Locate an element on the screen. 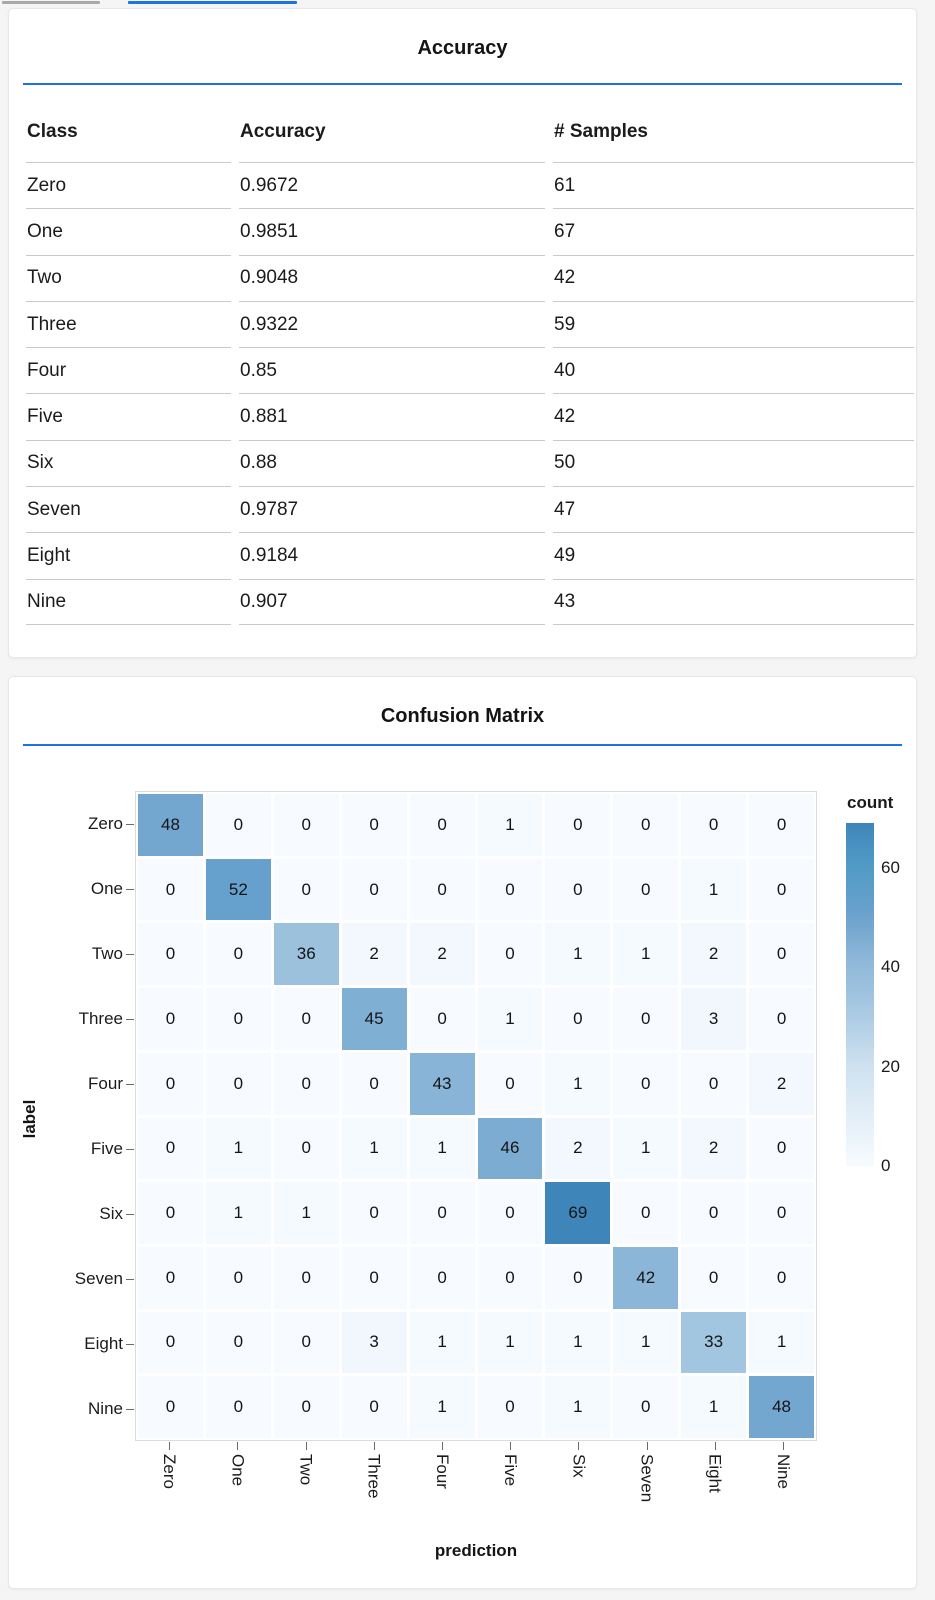 This screenshot has height=1600, width=935. y-tick-label: Three is located at coordinates (100, 1018).